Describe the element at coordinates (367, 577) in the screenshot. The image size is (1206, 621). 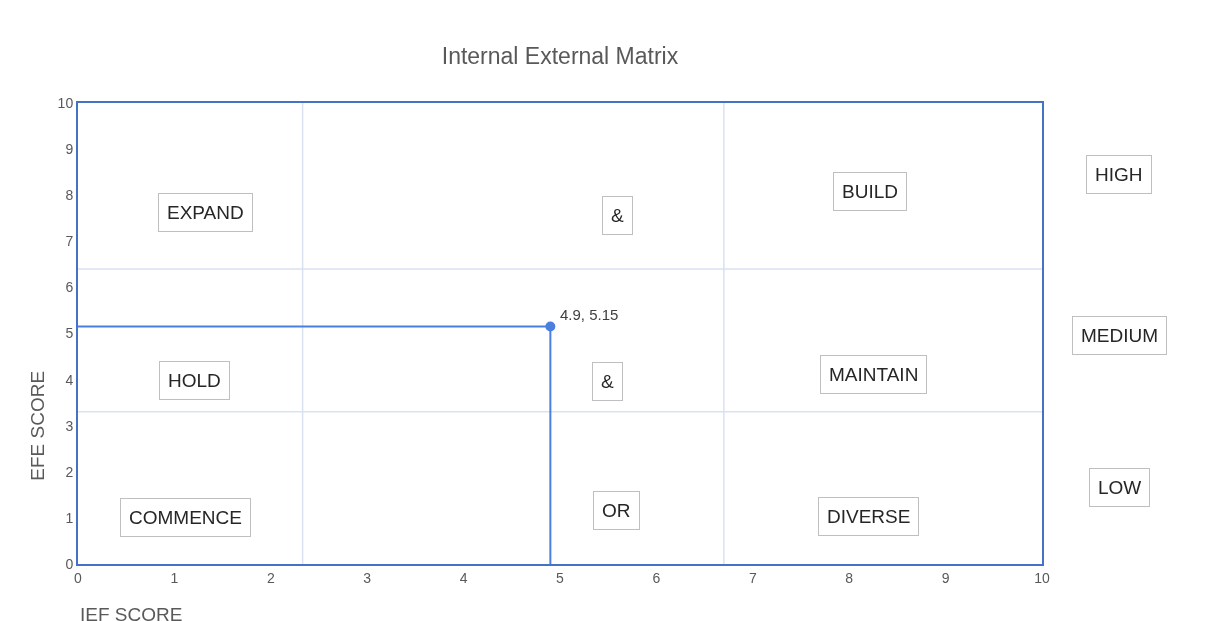
I see `x-tick-label: 3` at that location.